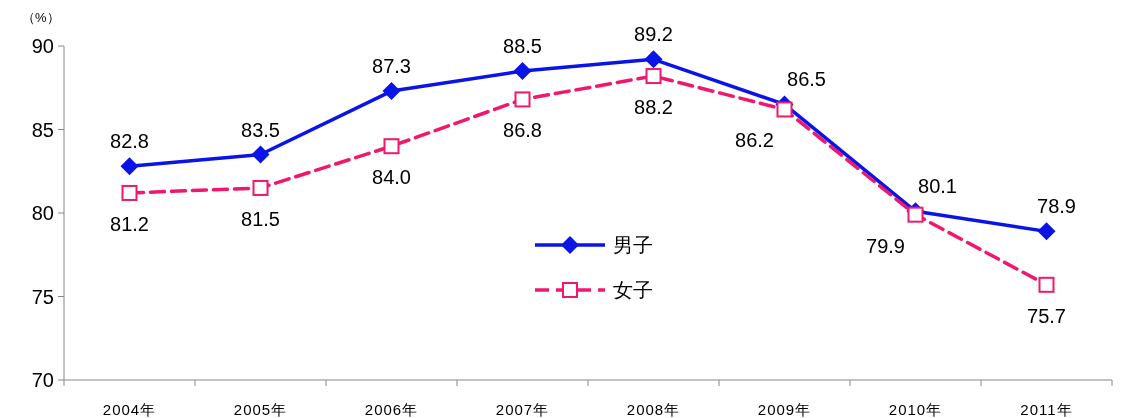 The width and height of the screenshot is (1122, 418). What do you see at coordinates (129, 409) in the screenshot?
I see `x-tick-label: 2004年` at bounding box center [129, 409].